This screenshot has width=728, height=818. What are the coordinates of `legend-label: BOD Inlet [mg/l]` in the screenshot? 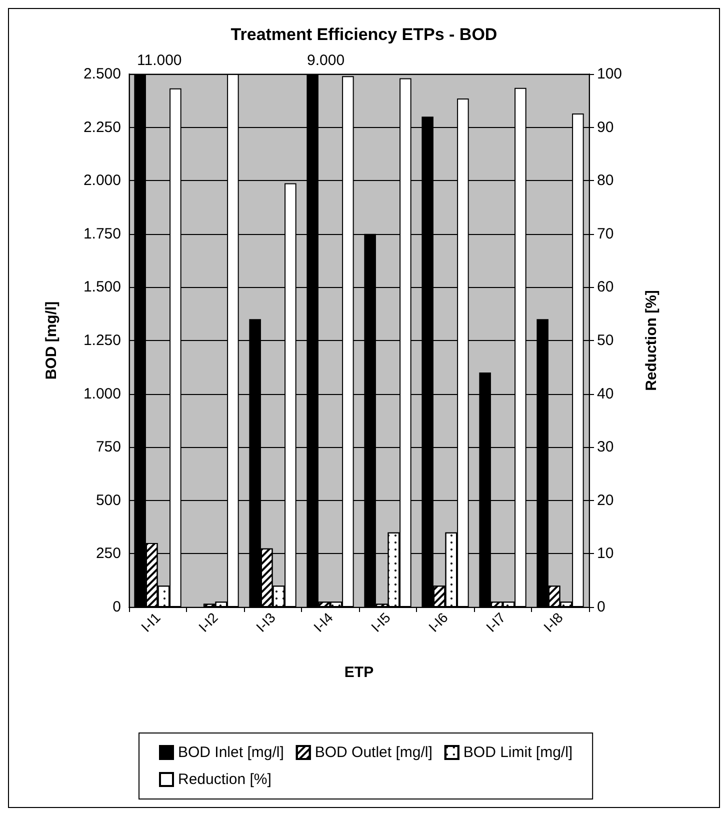 It's located at (231, 752).